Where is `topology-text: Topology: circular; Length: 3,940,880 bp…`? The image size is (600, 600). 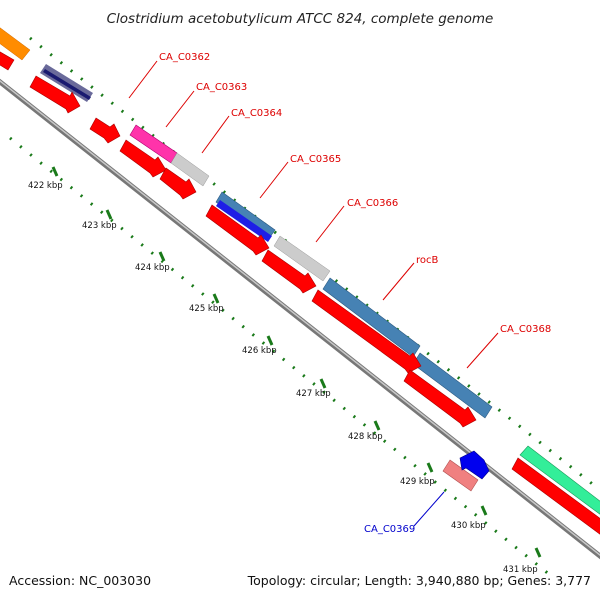
topology-text: Topology: circular; Length: 3,940,880 bp… is located at coordinates (419, 580).